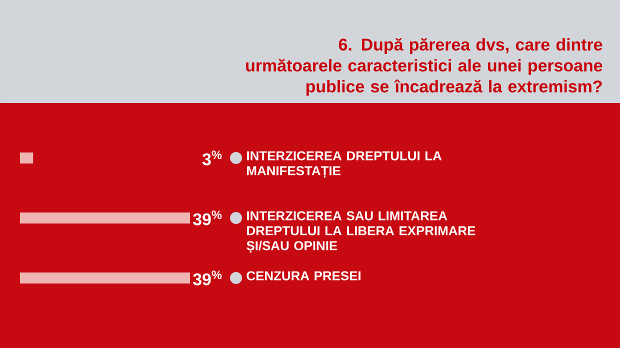 Image resolution: width=620 pixels, height=348 pixels. Describe the element at coordinates (361, 232) in the screenshot. I see `y-tick-label: INTERZICEREA SAU LIMITAREA DREPTULUI LA LIBERA EXPRIMARE ȘI/SAU OPINIE` at that location.